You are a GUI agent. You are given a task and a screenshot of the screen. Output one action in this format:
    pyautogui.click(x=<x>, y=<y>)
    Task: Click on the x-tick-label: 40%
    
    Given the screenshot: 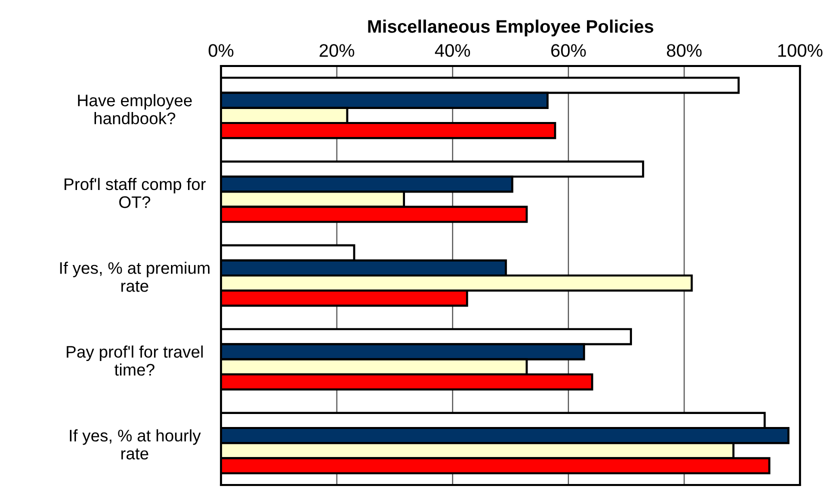 What is the action you would take?
    pyautogui.click(x=452, y=50)
    